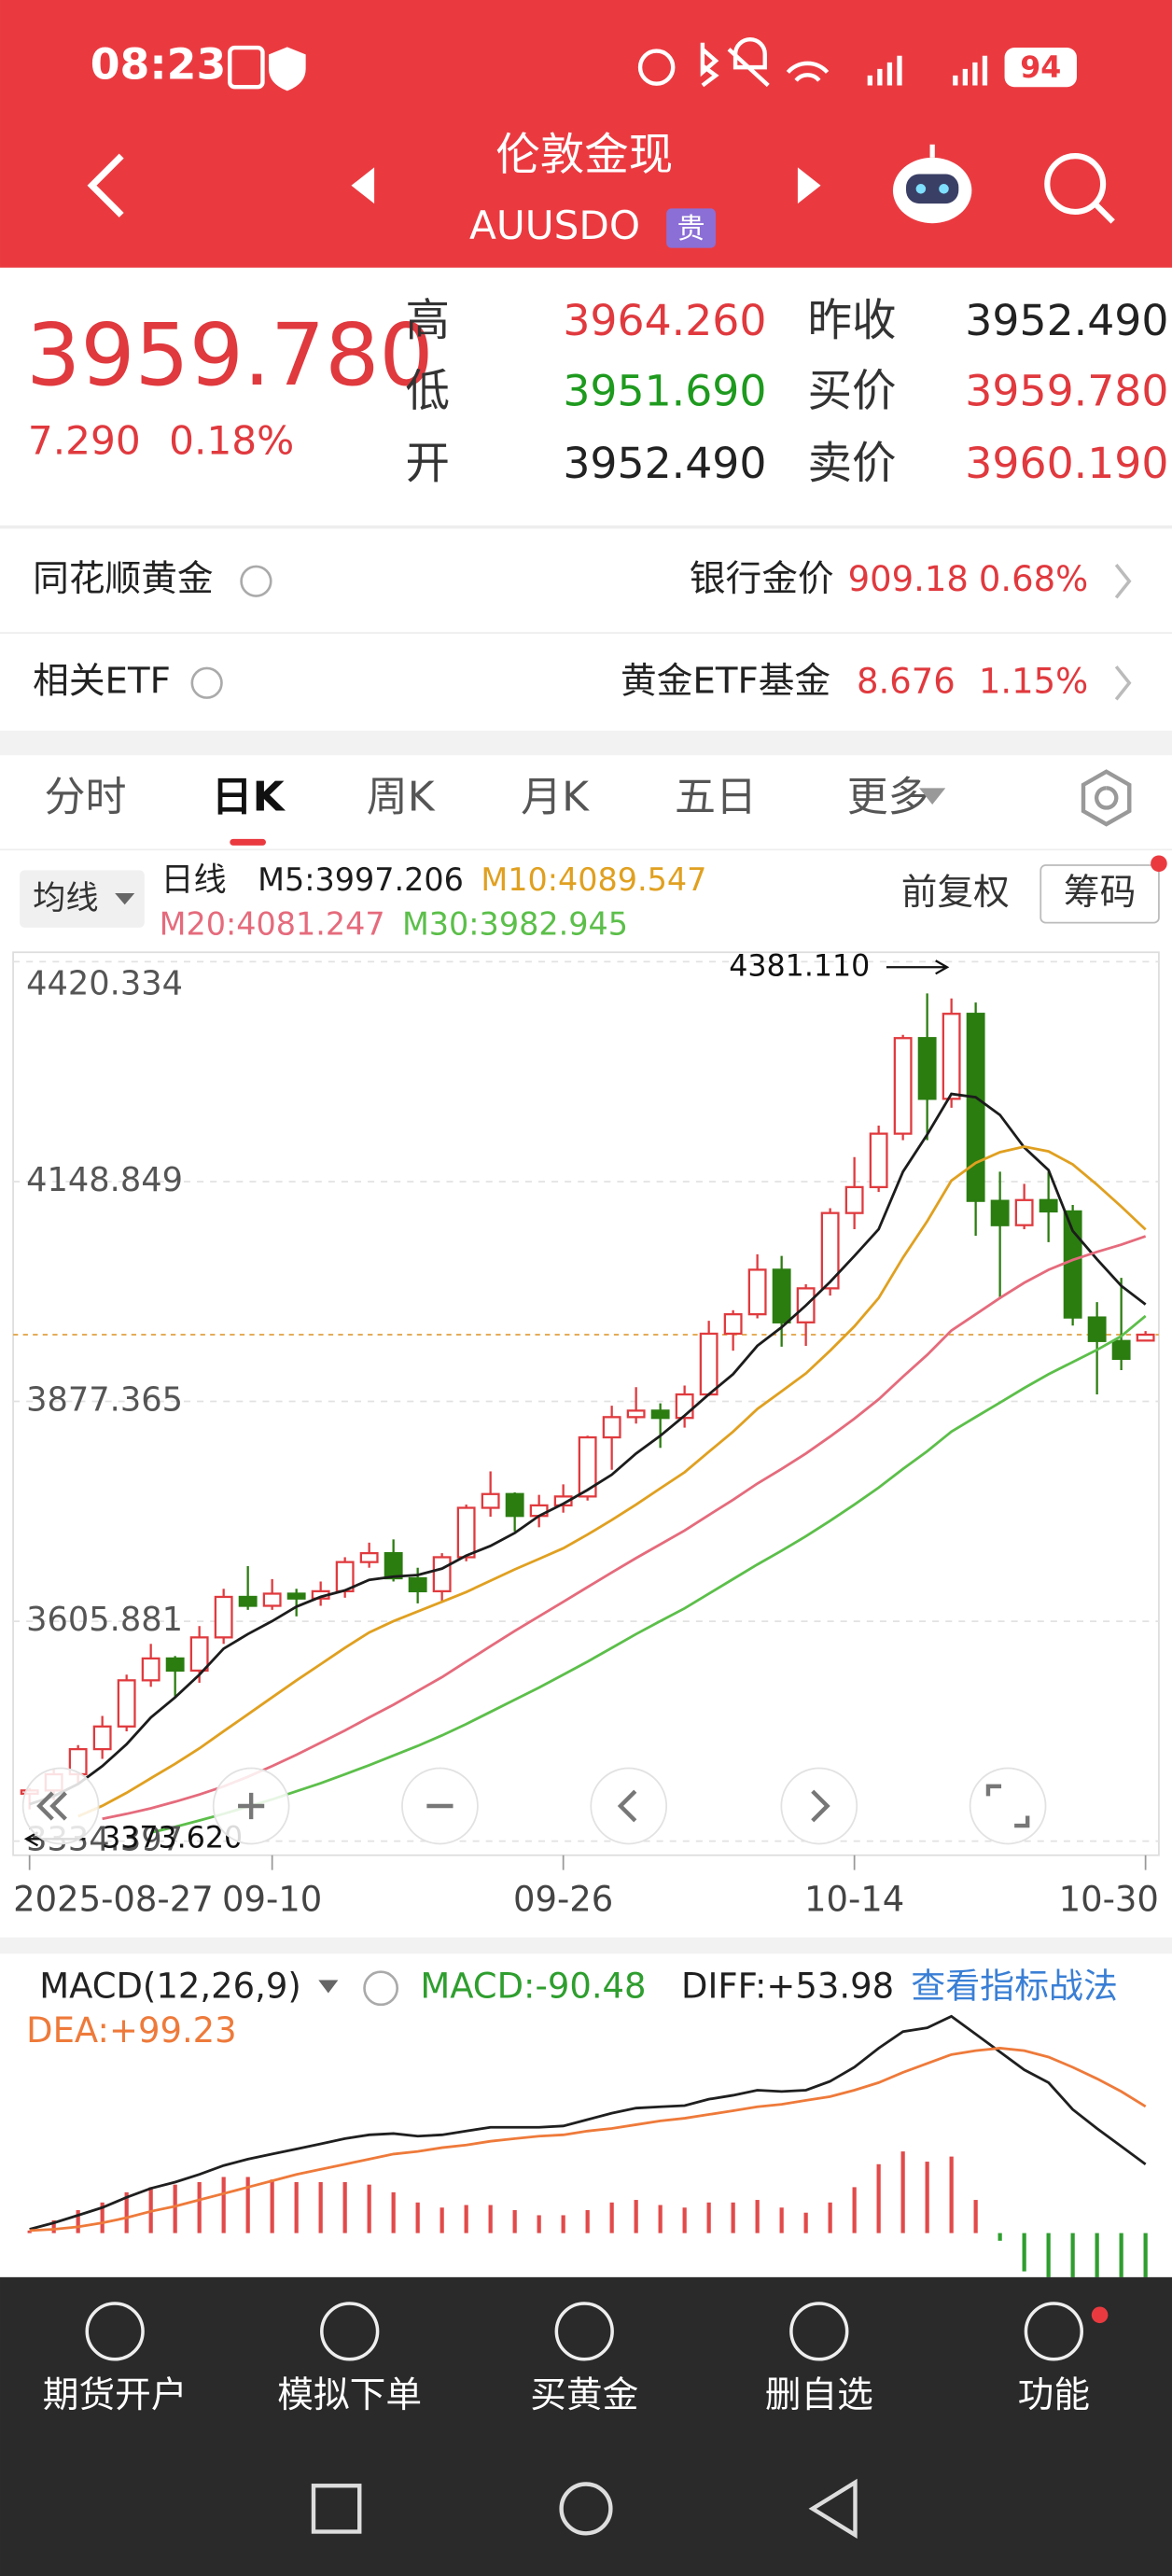 This screenshot has width=1172, height=2576. What do you see at coordinates (272, 924) in the screenshot?
I see `legend-entry: M20:4081.247` at bounding box center [272, 924].